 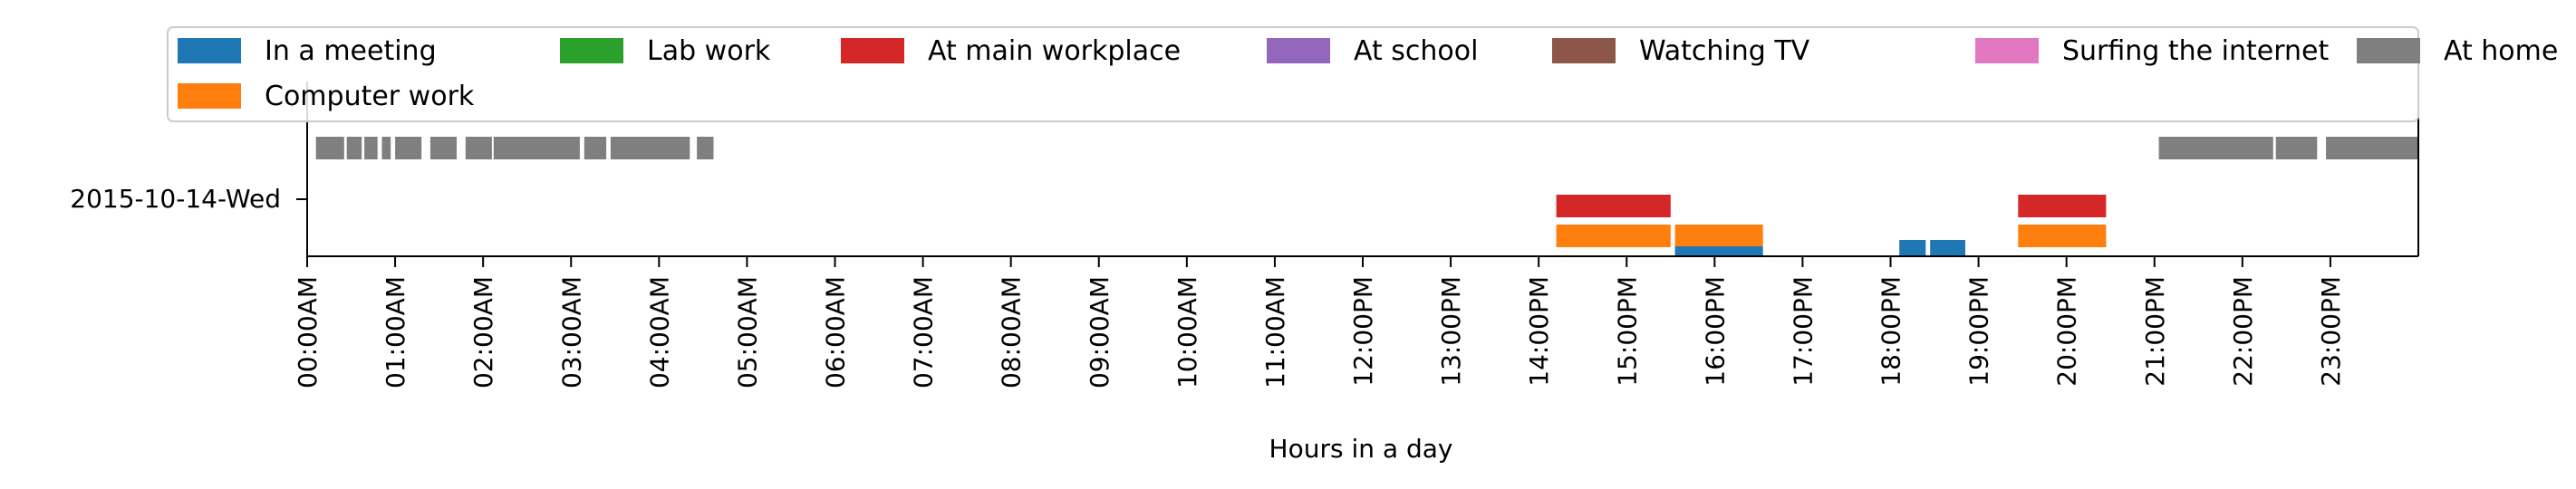 I want to click on x-tick-label-5: 05:00AM, so click(x=747, y=332).